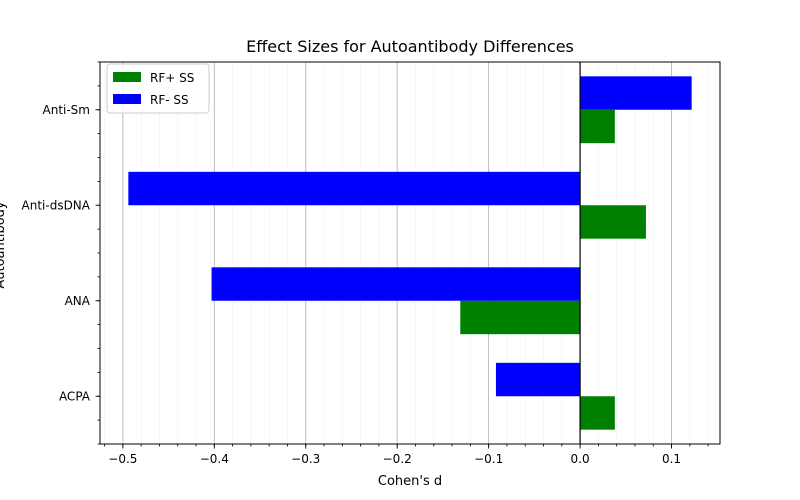  I want to click on y-tick-label: Anti-Sm, so click(67, 110).